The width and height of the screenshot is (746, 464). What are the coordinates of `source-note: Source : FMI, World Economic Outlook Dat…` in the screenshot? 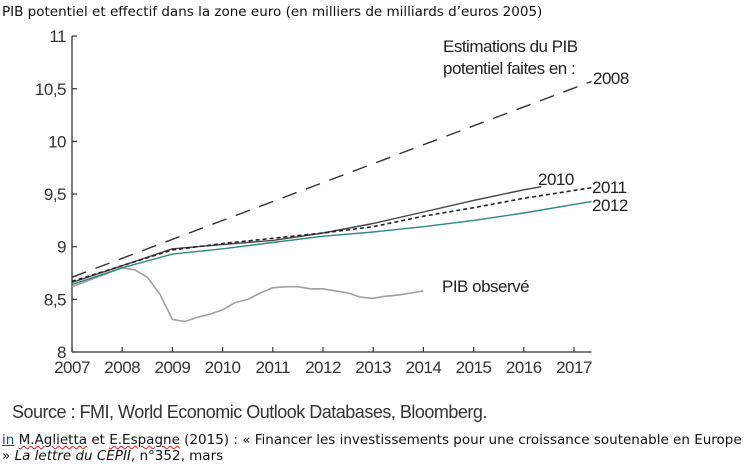 It's located at (249, 412).